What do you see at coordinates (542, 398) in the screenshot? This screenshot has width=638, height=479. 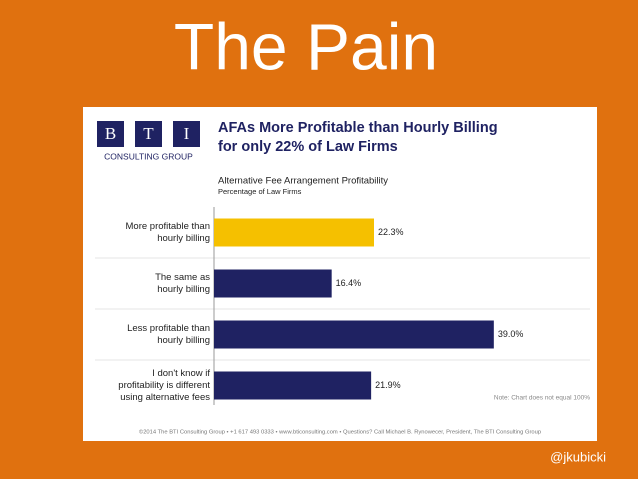 I see `note: Note: Chart does not equal 100%` at bounding box center [542, 398].